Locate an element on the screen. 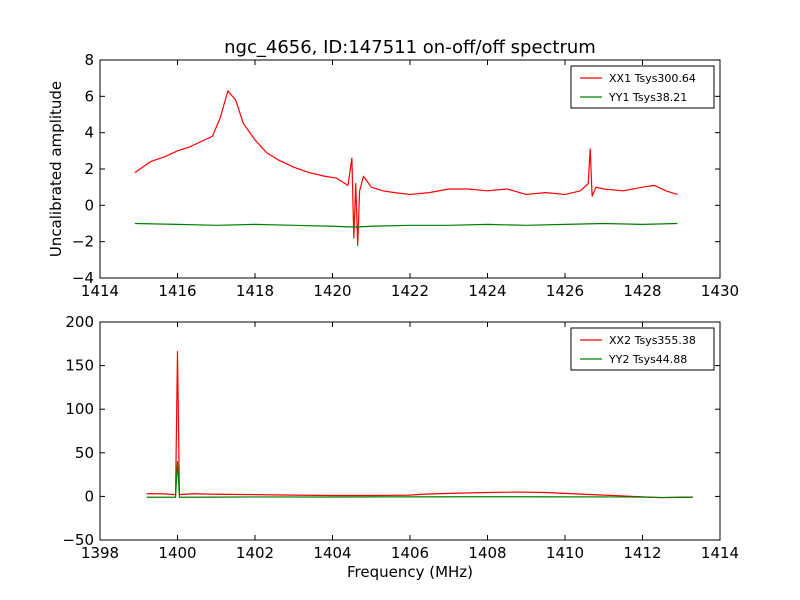 The image size is (800, 600). legend: XX1 Tsys300.64 YY1 Tsys38.21 is located at coordinates (642, 87).